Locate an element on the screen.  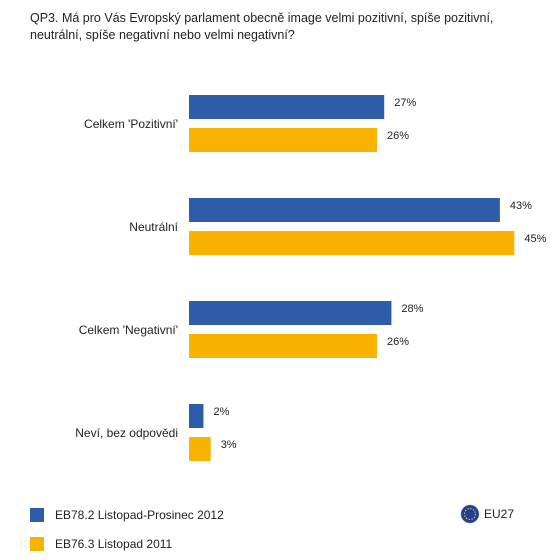
eu-flag-icon is located at coordinates (470, 514).